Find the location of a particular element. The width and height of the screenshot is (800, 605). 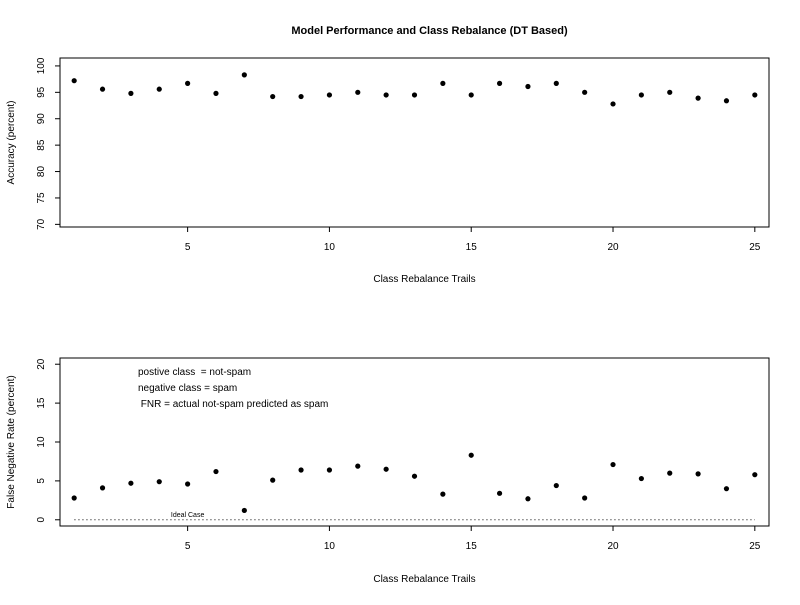

y-tick-label: 90 is located at coordinates (41, 119).